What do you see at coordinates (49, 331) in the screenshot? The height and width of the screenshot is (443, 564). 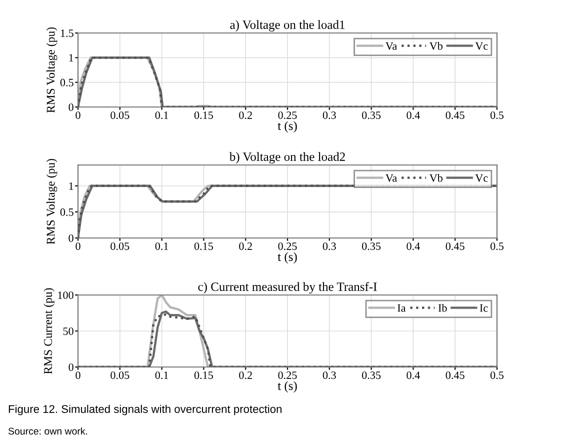 I see `y-axis-title: RMS Current (pu)` at bounding box center [49, 331].